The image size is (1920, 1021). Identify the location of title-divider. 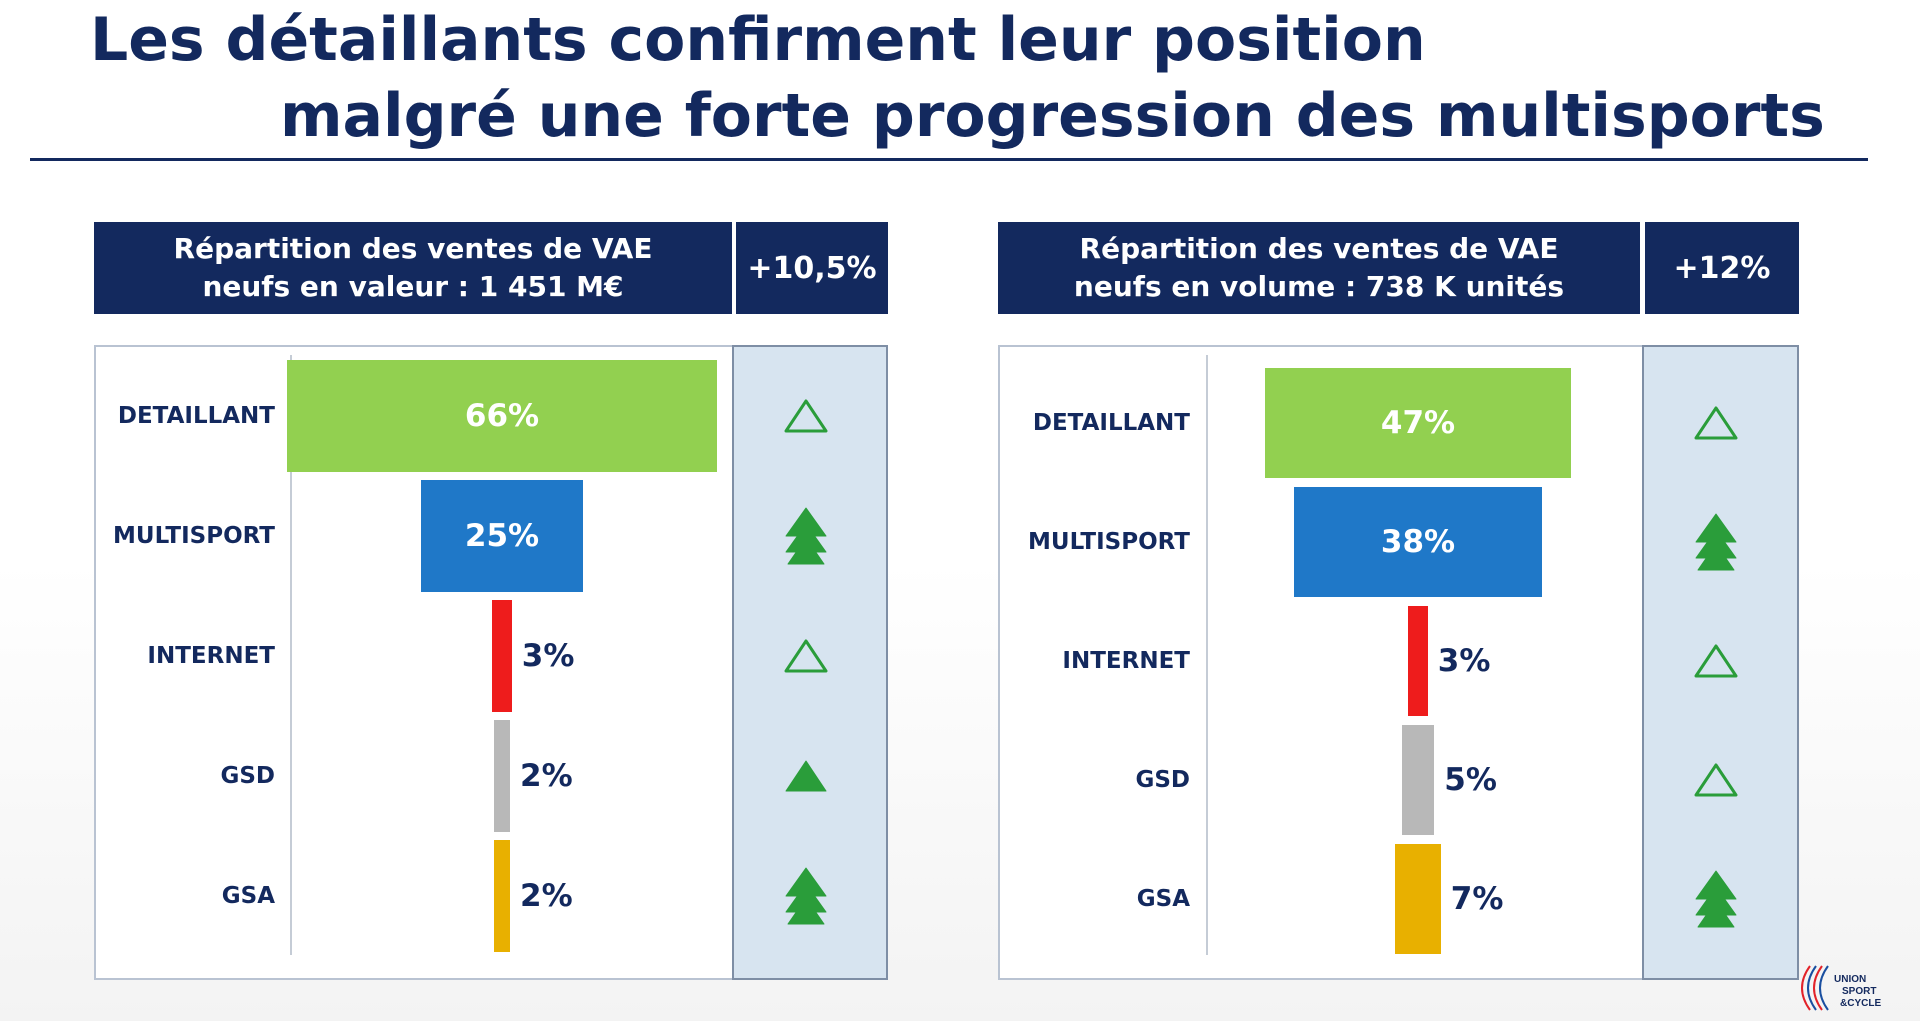
(949, 159).